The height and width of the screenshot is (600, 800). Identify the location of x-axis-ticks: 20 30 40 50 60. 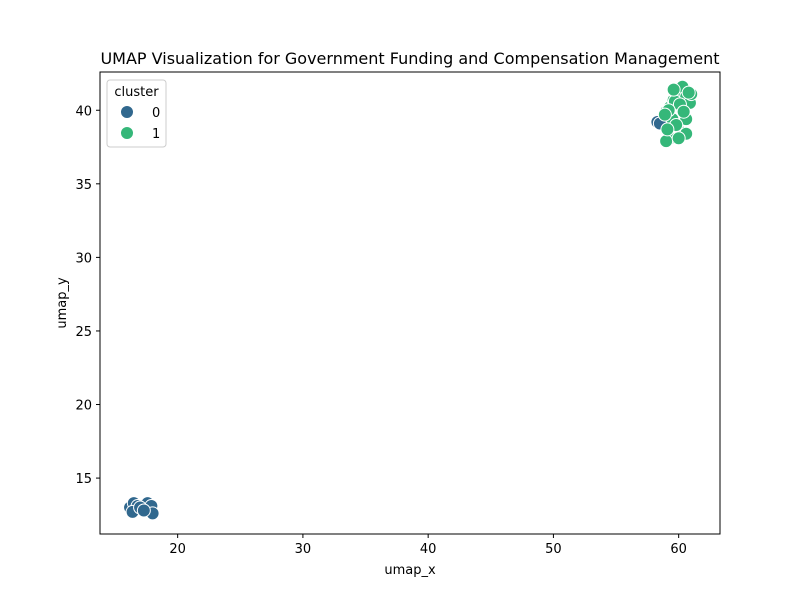
(428, 545).